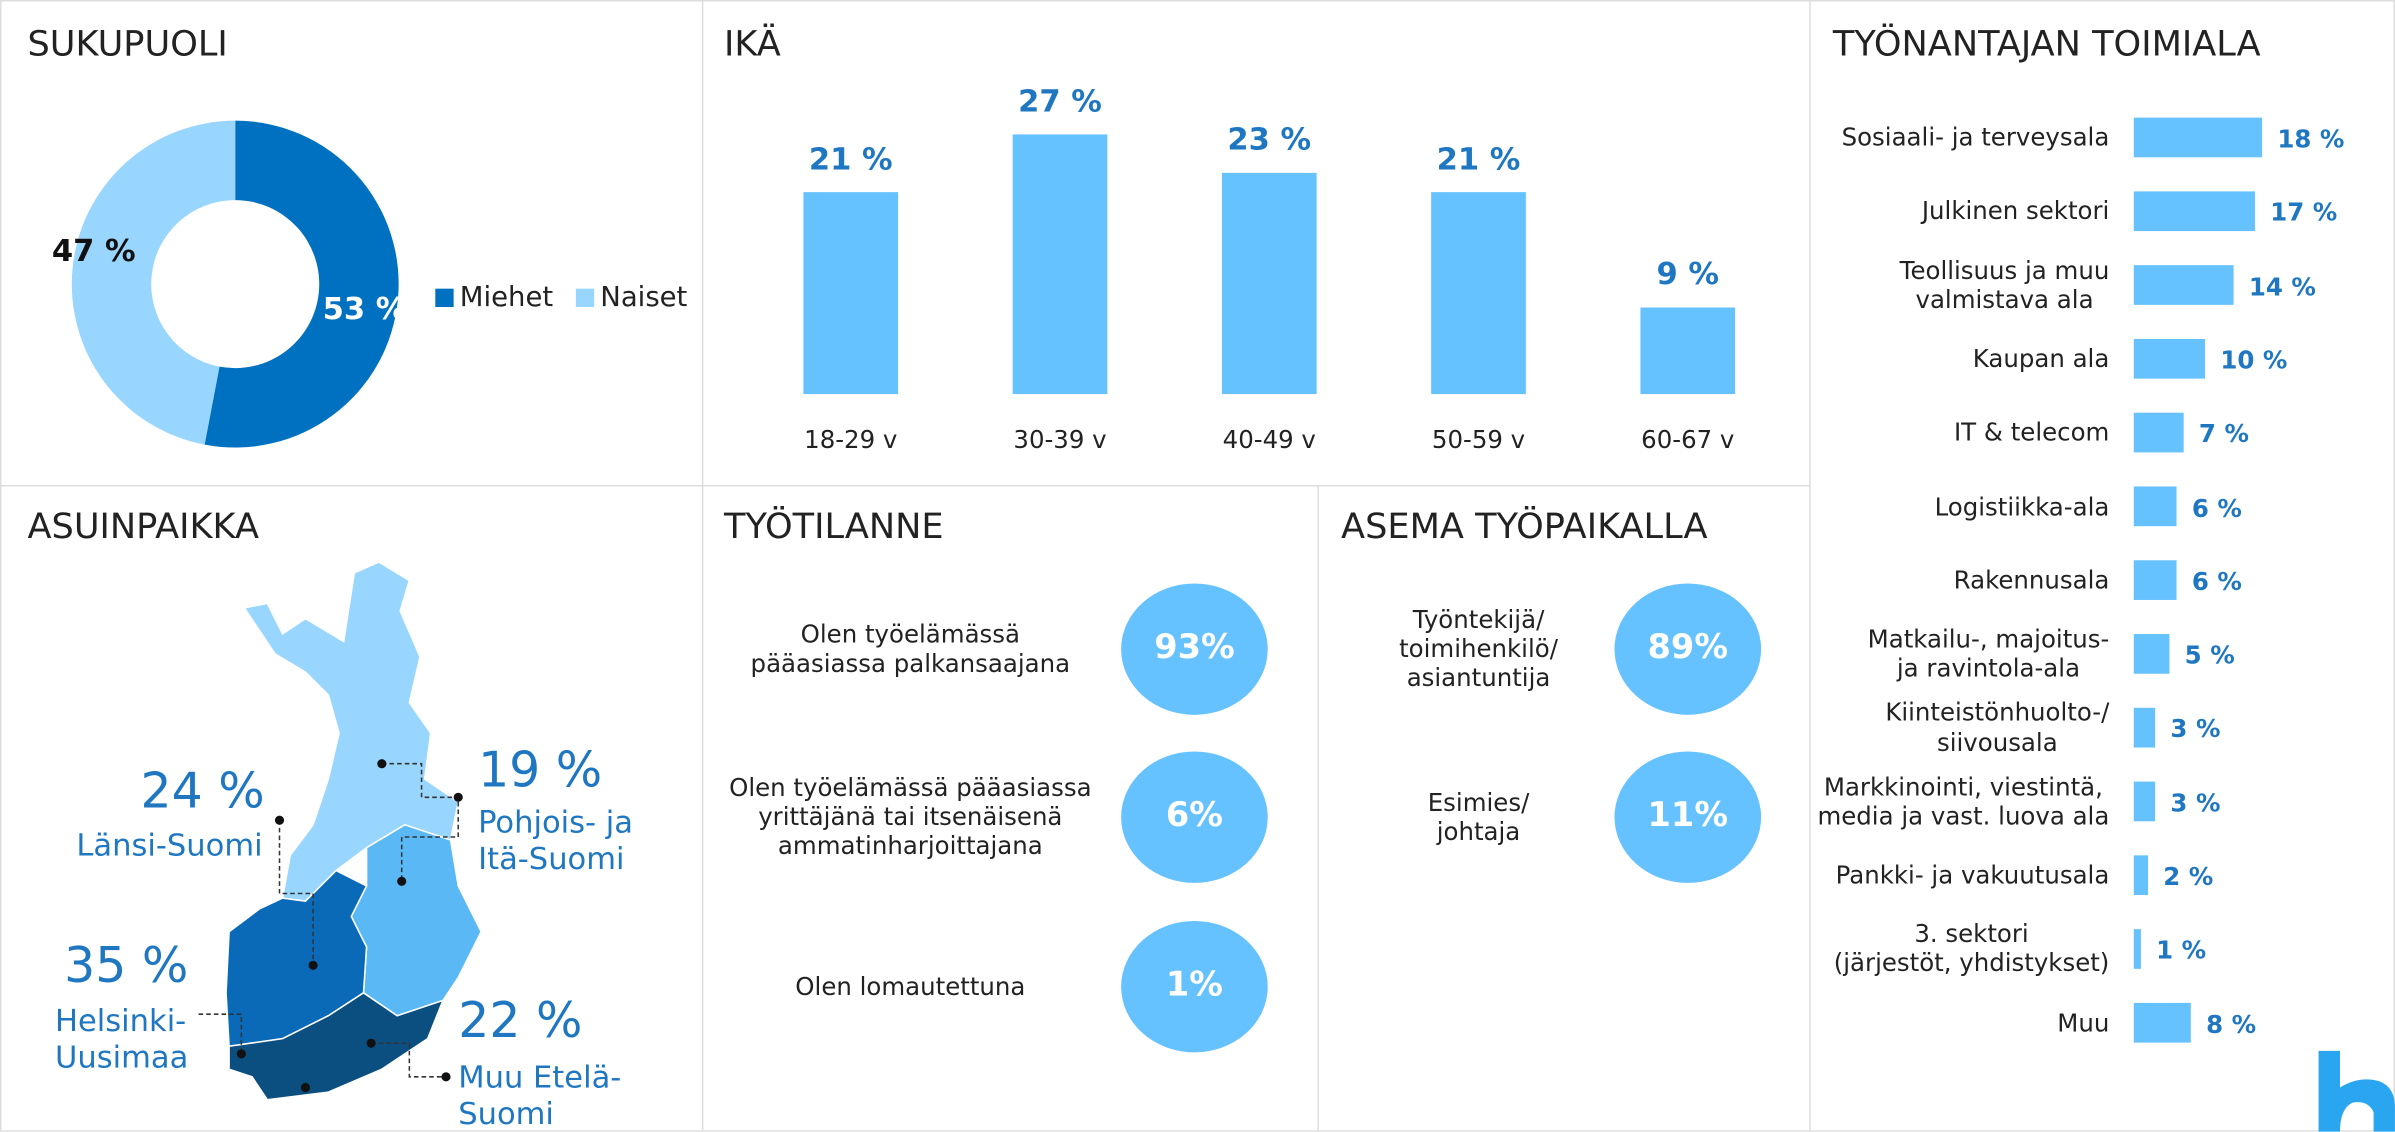 The width and height of the screenshot is (2395, 1132). What do you see at coordinates (2304, 213) in the screenshot?
I see `bar-value-label: 17 %` at bounding box center [2304, 213].